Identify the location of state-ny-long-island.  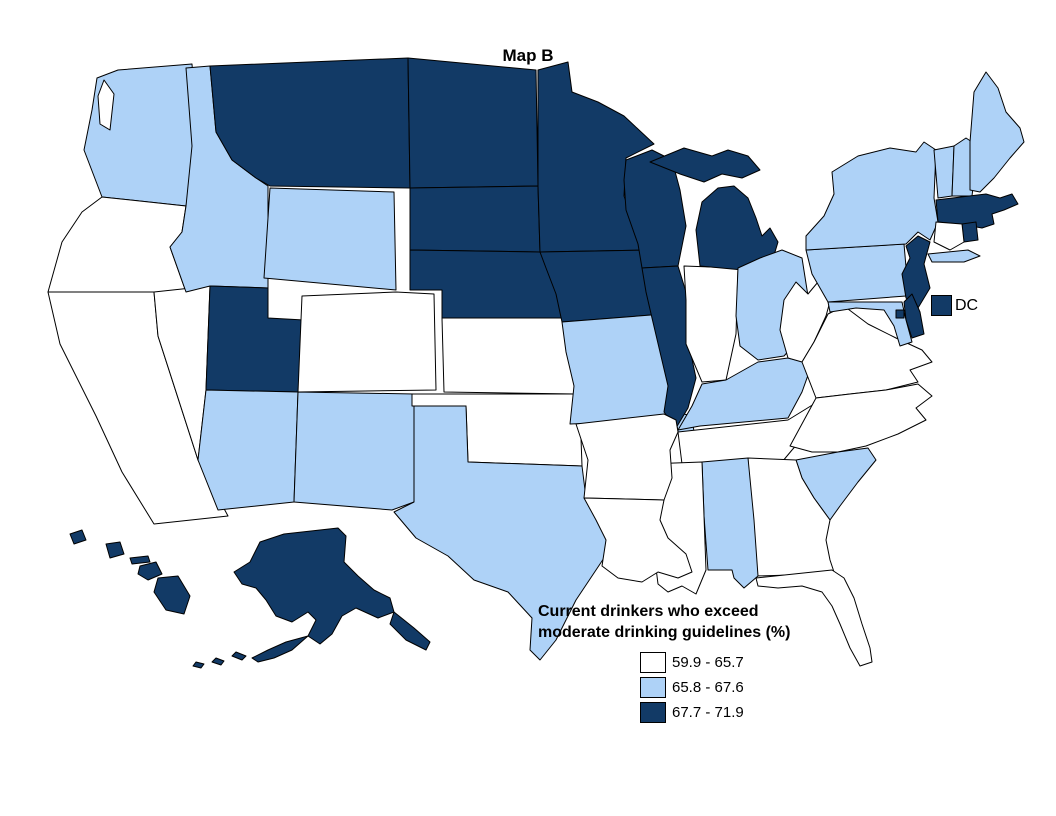
(954, 256).